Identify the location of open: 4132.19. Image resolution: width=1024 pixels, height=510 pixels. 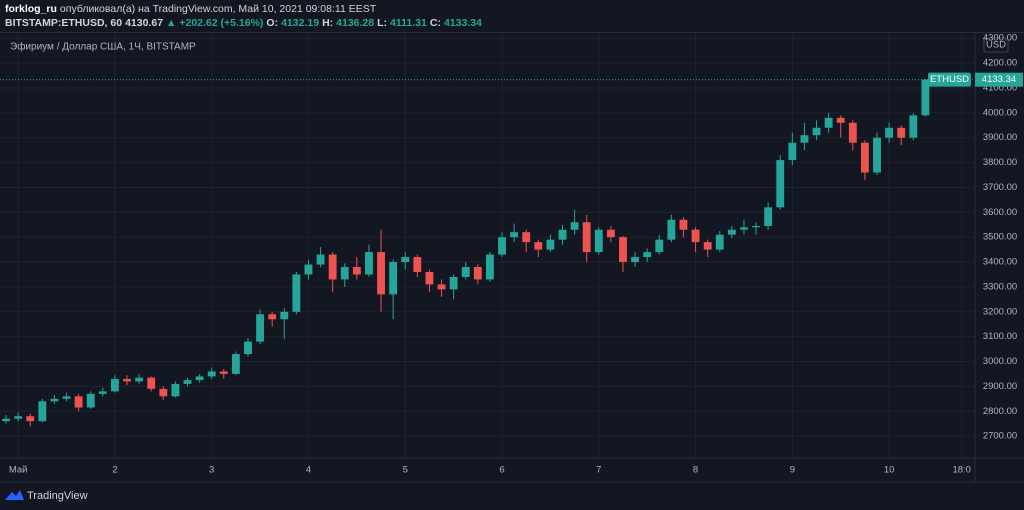
(300, 23).